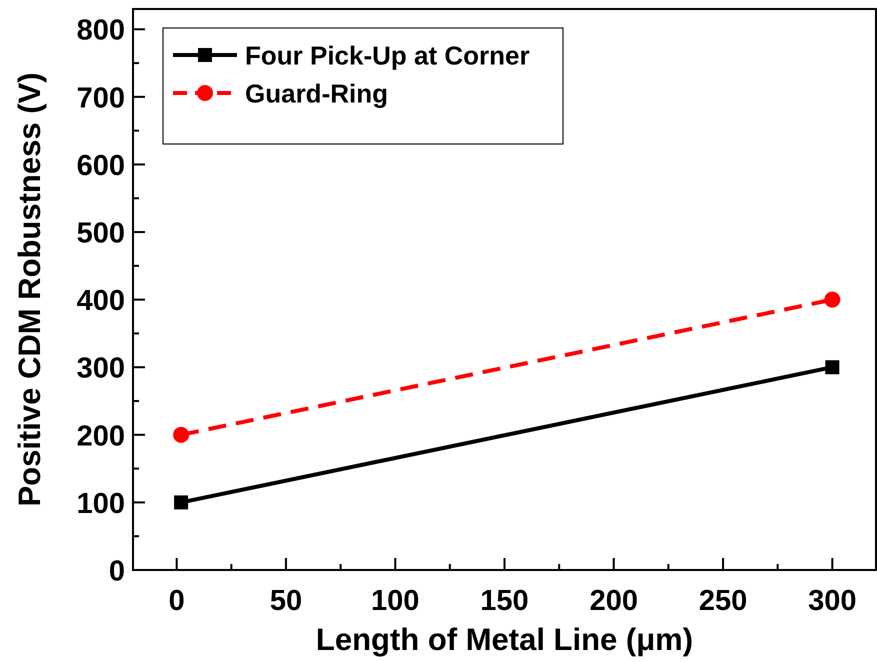 The width and height of the screenshot is (877, 662). Describe the element at coordinates (832, 601) in the screenshot. I see `x-tick-label: 300` at that location.